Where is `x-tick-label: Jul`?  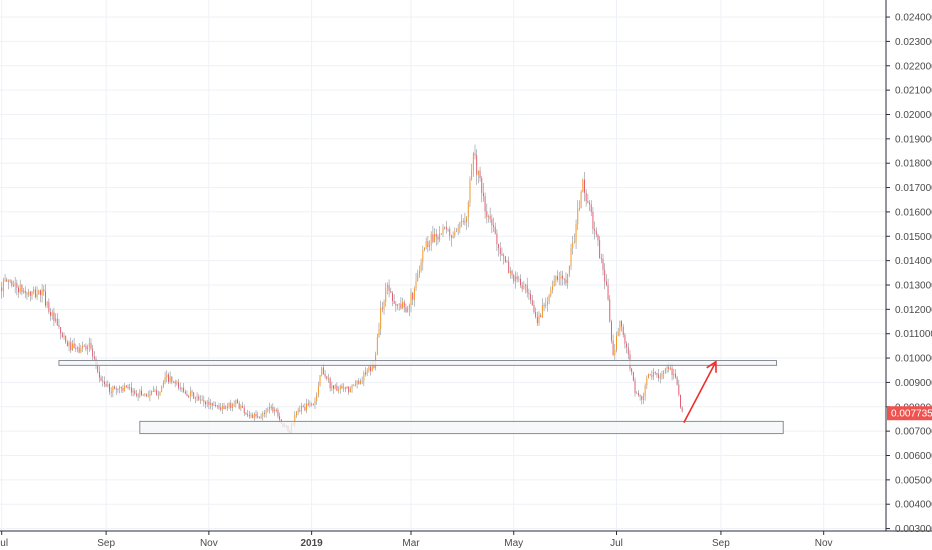
x-tick-label: Jul is located at coordinates (616, 543).